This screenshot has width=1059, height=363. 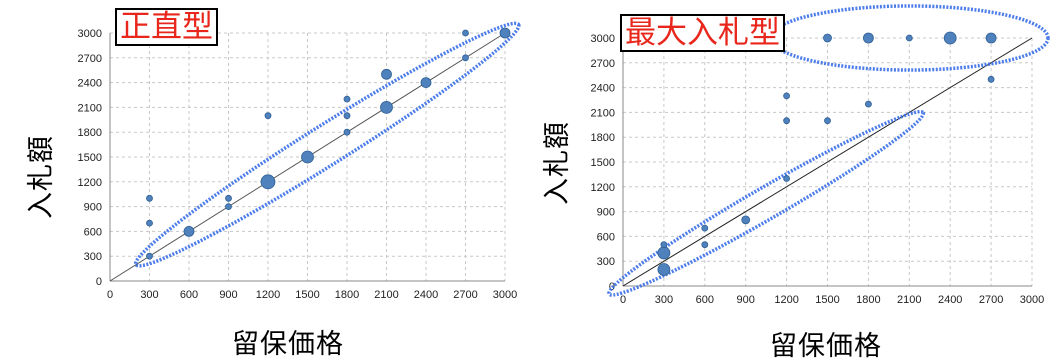 I want to click on y-tick-label: 0, so click(x=99, y=282).